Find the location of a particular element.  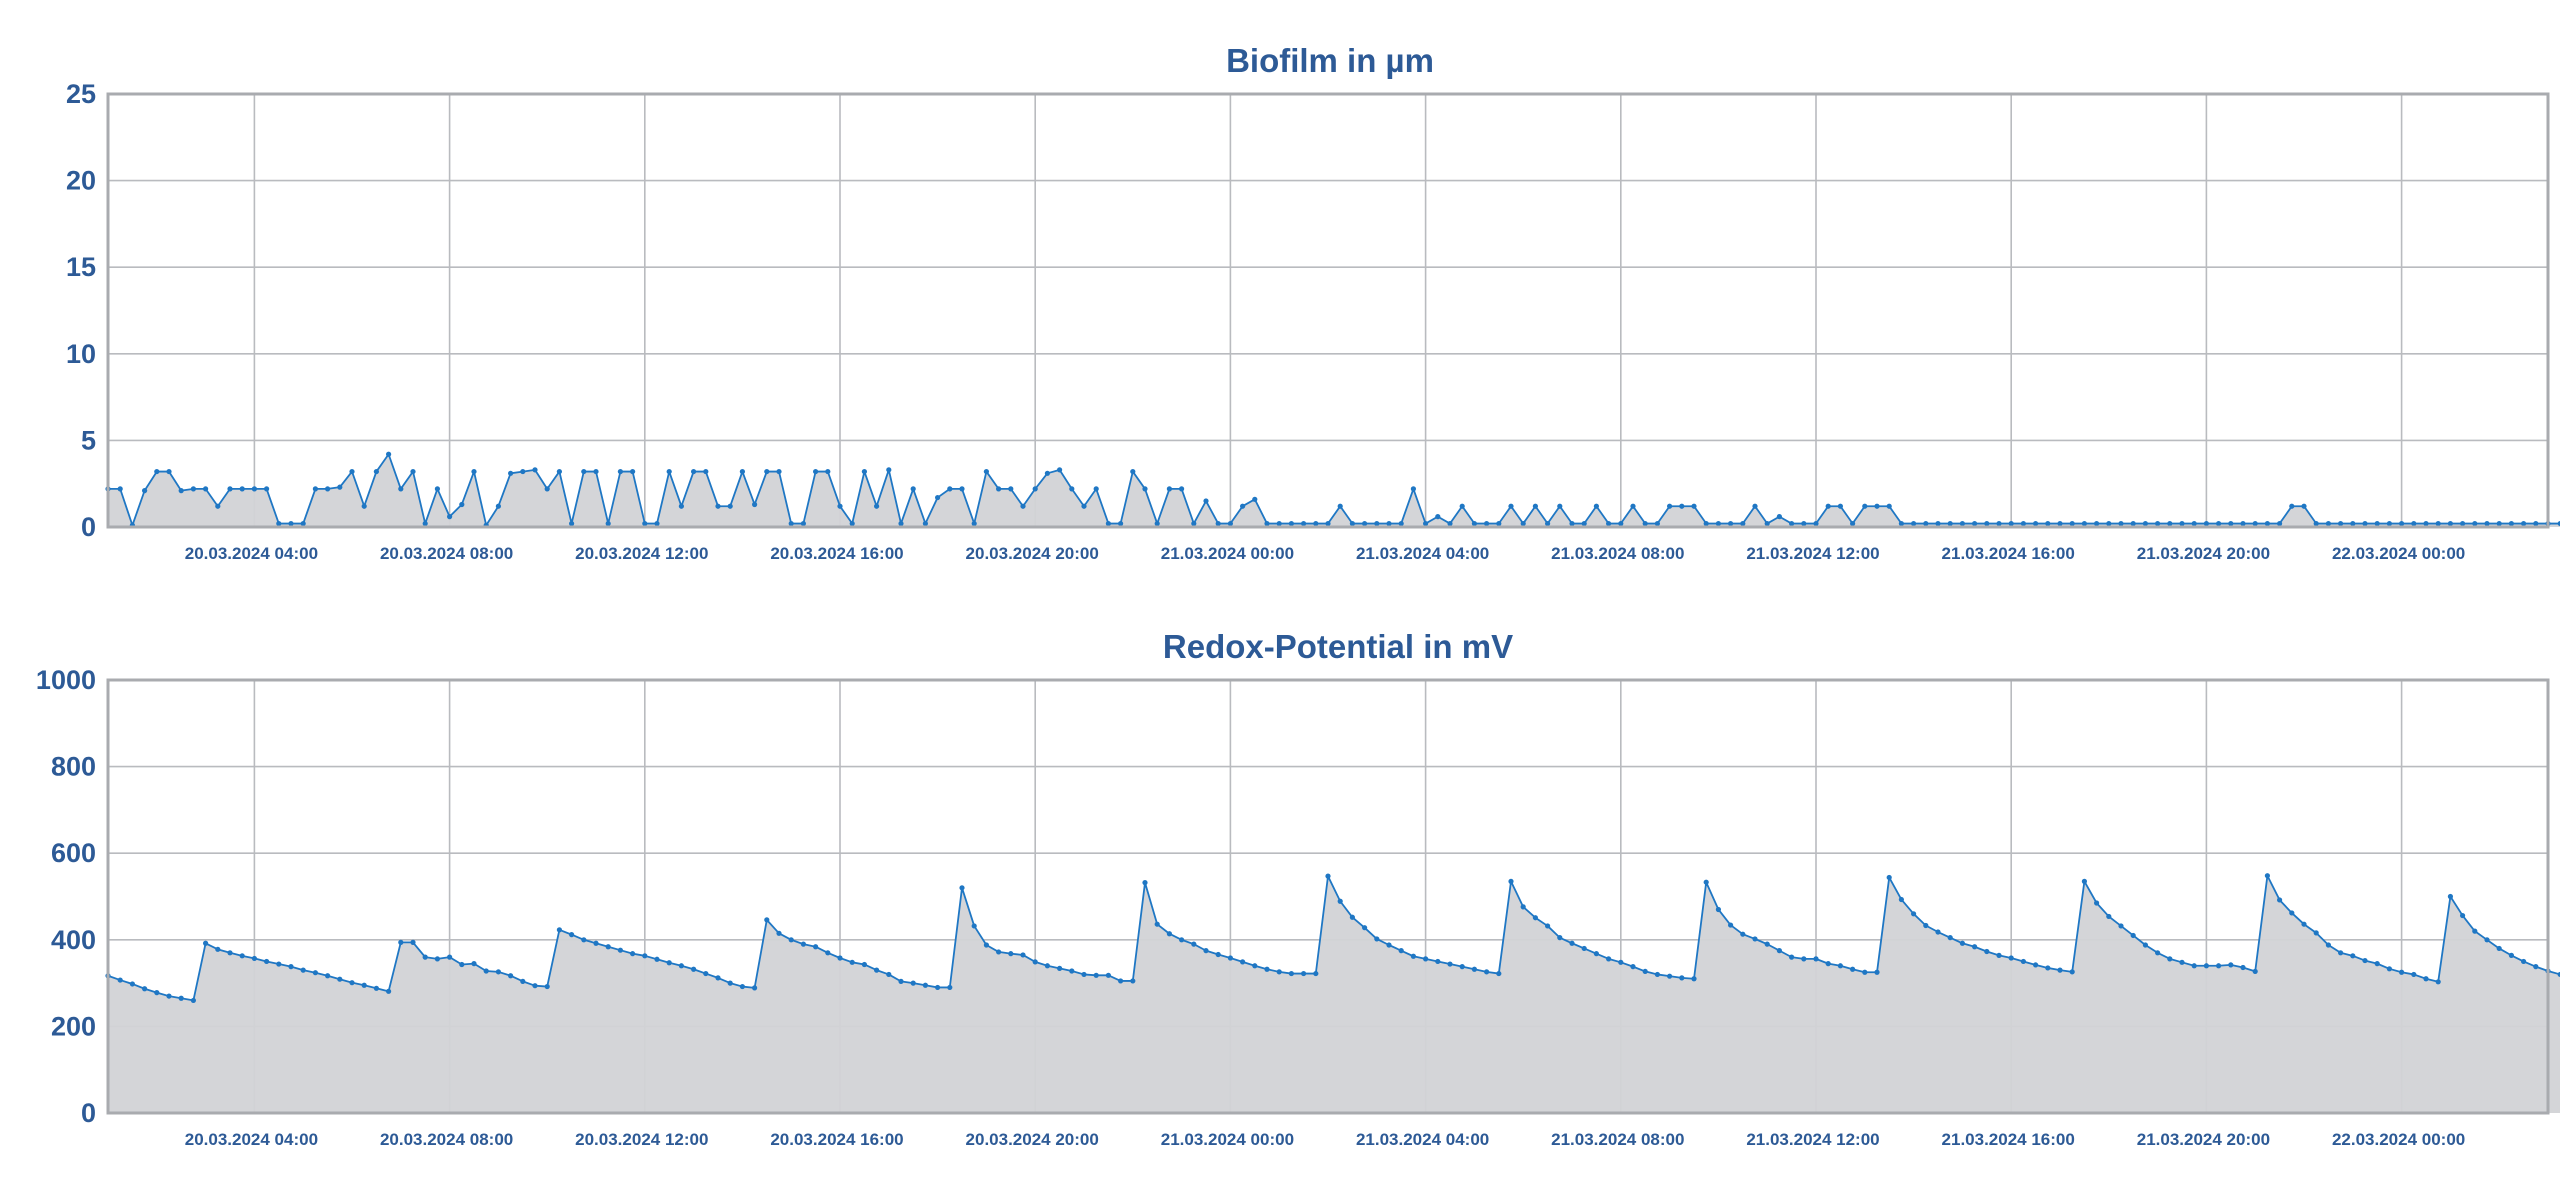

redox-y-tick-label: 1000 is located at coordinates (66, 680).